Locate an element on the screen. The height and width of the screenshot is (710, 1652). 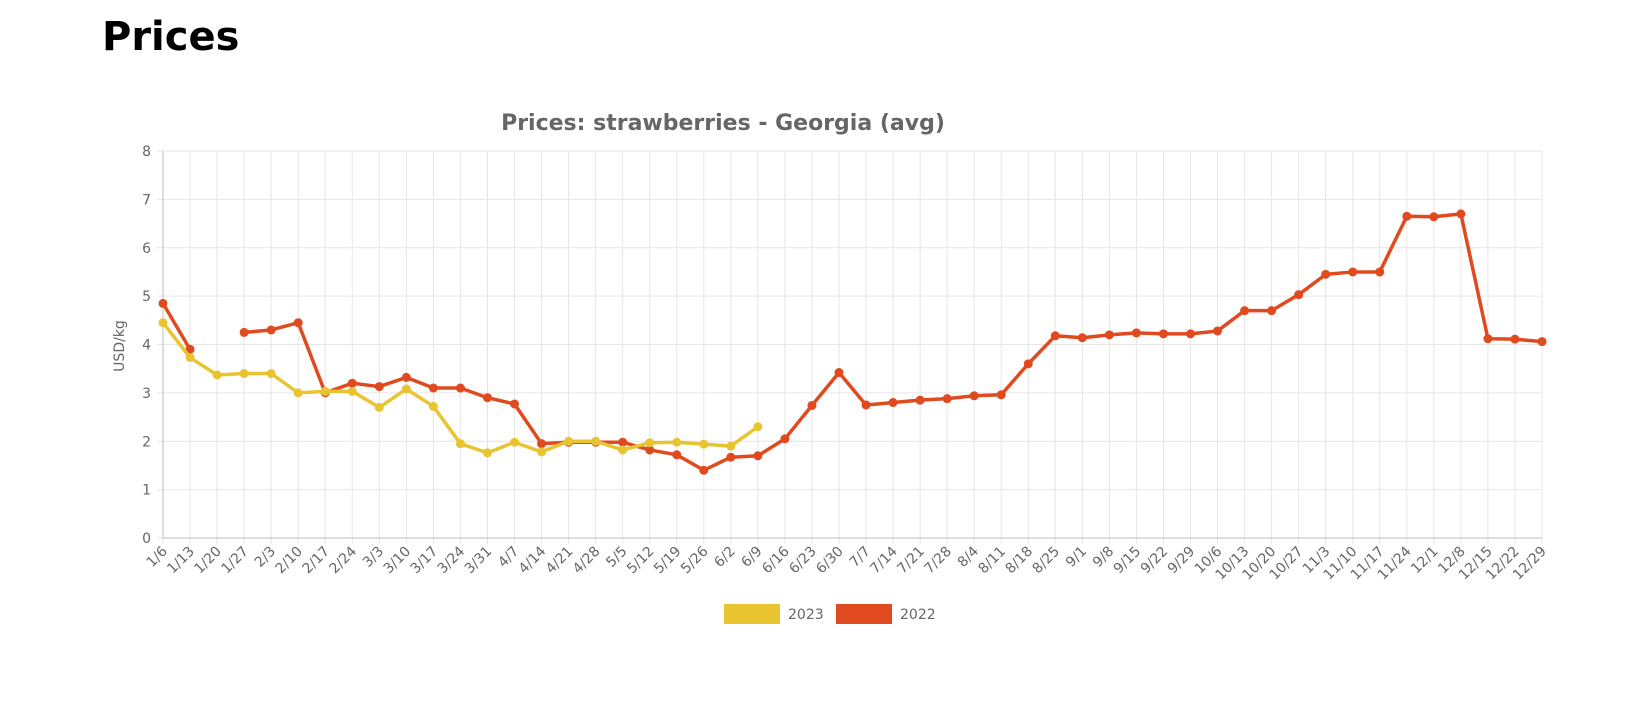
x-tick-label: 2/17 is located at coordinates (317, 561).